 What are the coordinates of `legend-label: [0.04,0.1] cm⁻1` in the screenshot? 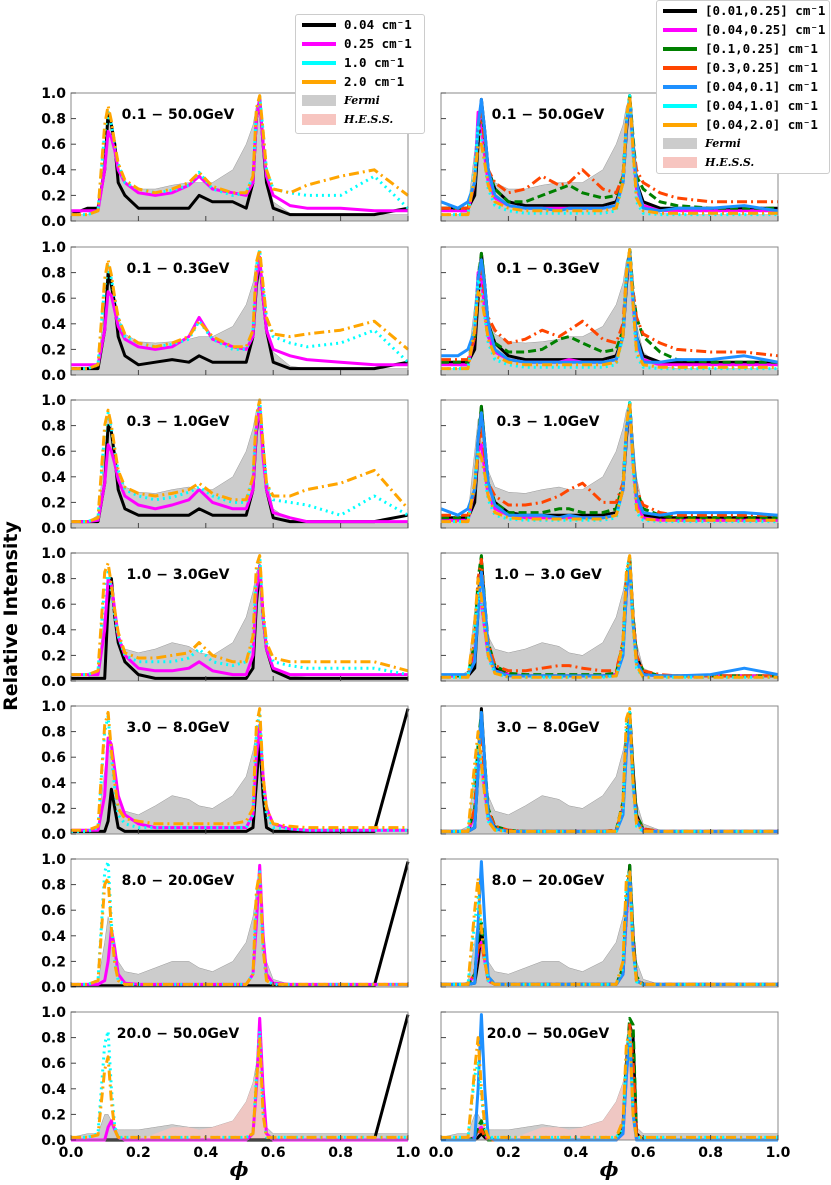 It's located at (761, 86).